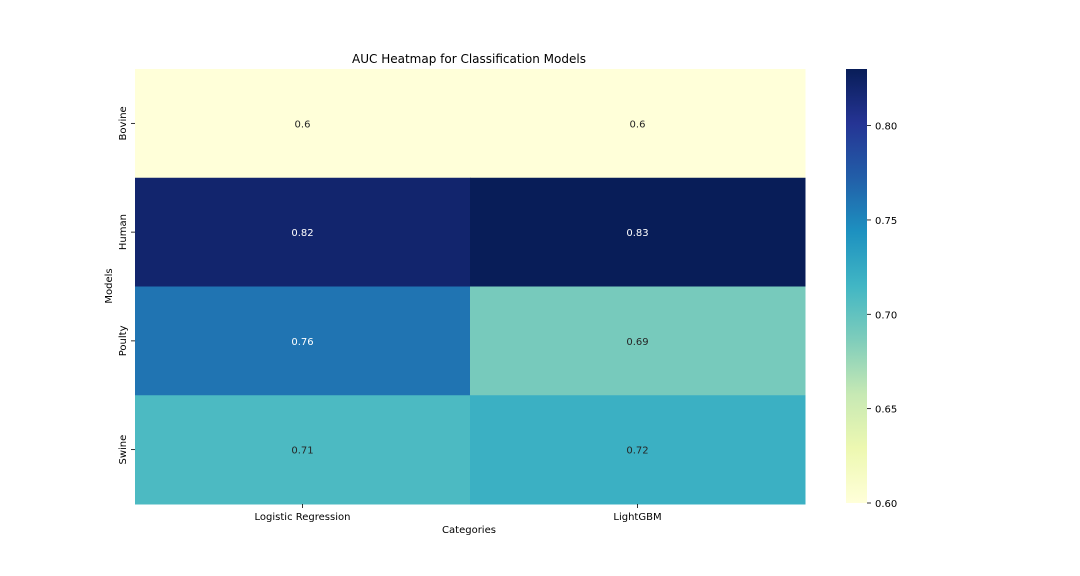  What do you see at coordinates (469, 59) in the screenshot?
I see `chart-title: AUC Heatmap for Classification Models` at bounding box center [469, 59].